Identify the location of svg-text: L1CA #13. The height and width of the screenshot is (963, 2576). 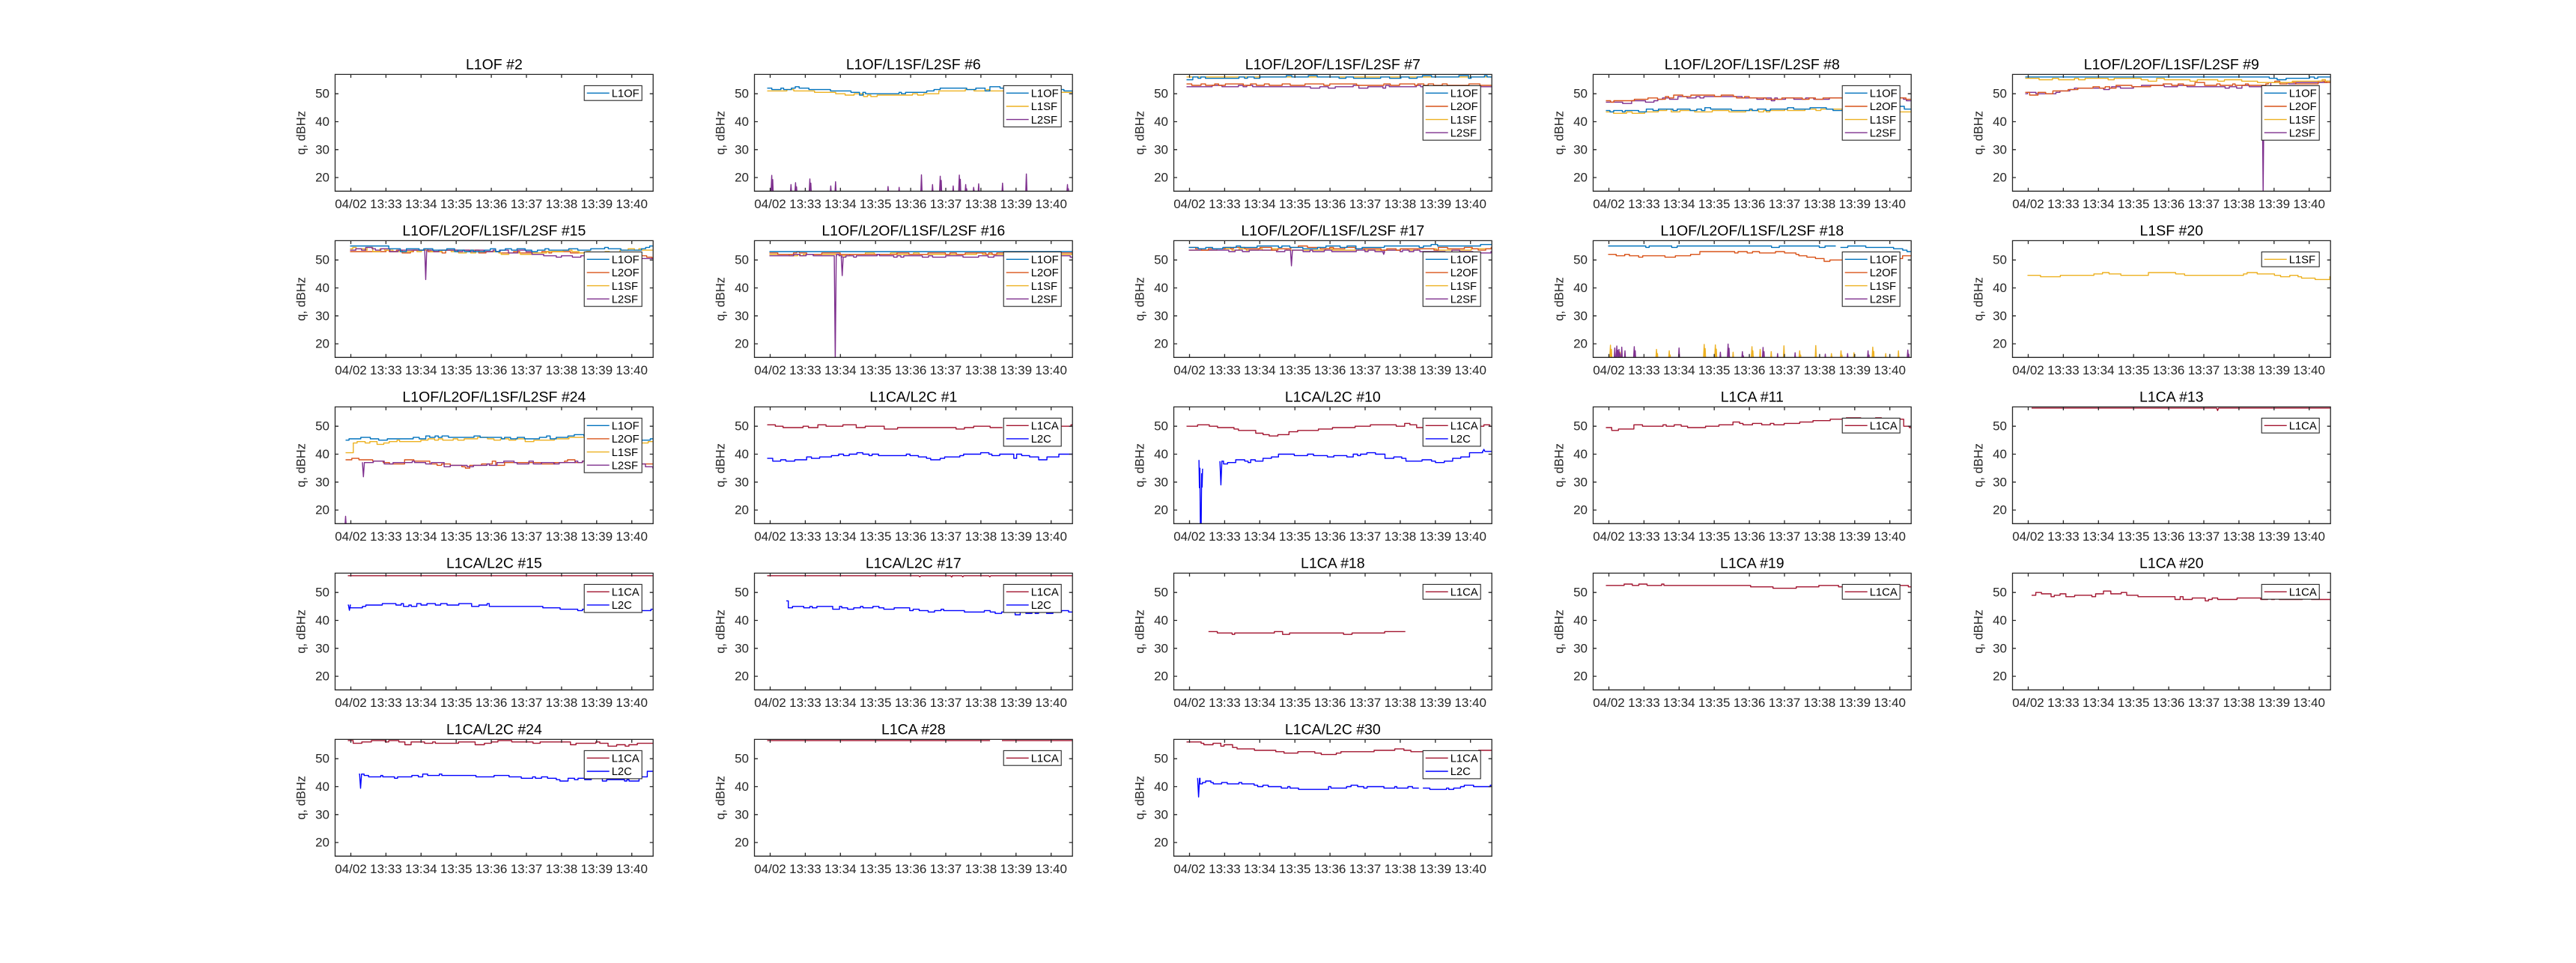
(2171, 397).